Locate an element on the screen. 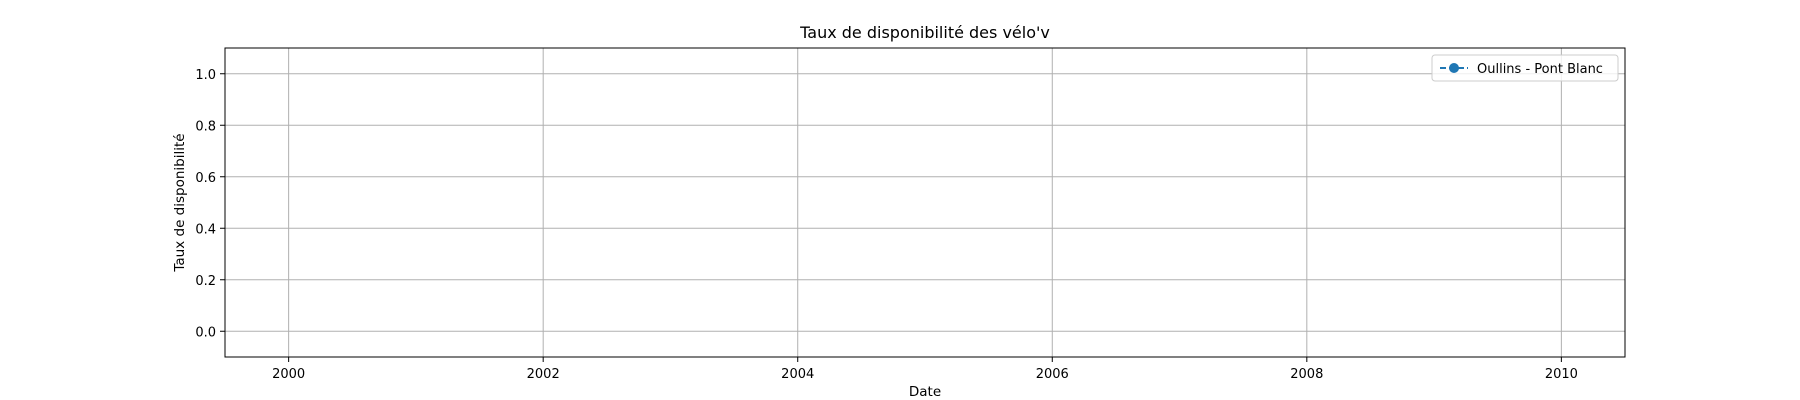  legend-entry-label: Oullins - Pont Blanc is located at coordinates (1540, 69).